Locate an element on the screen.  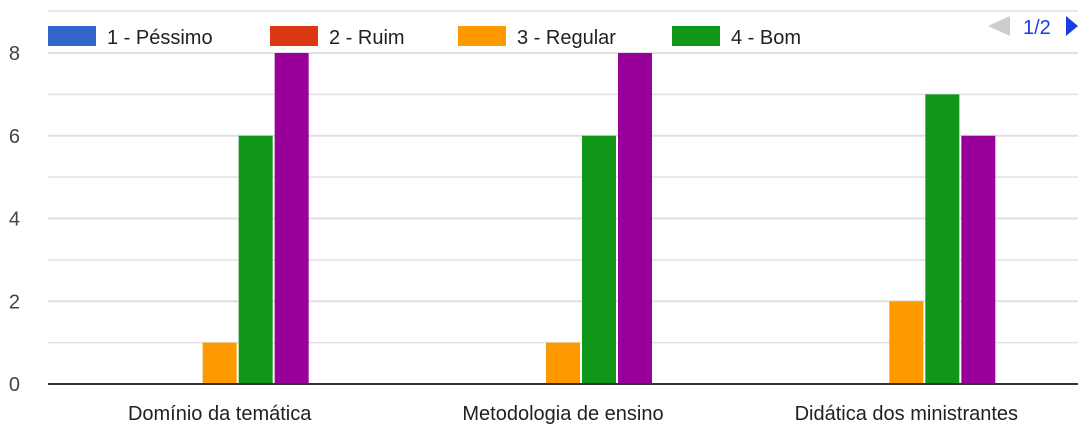
y-tick-label: 4 is located at coordinates (14, 220).